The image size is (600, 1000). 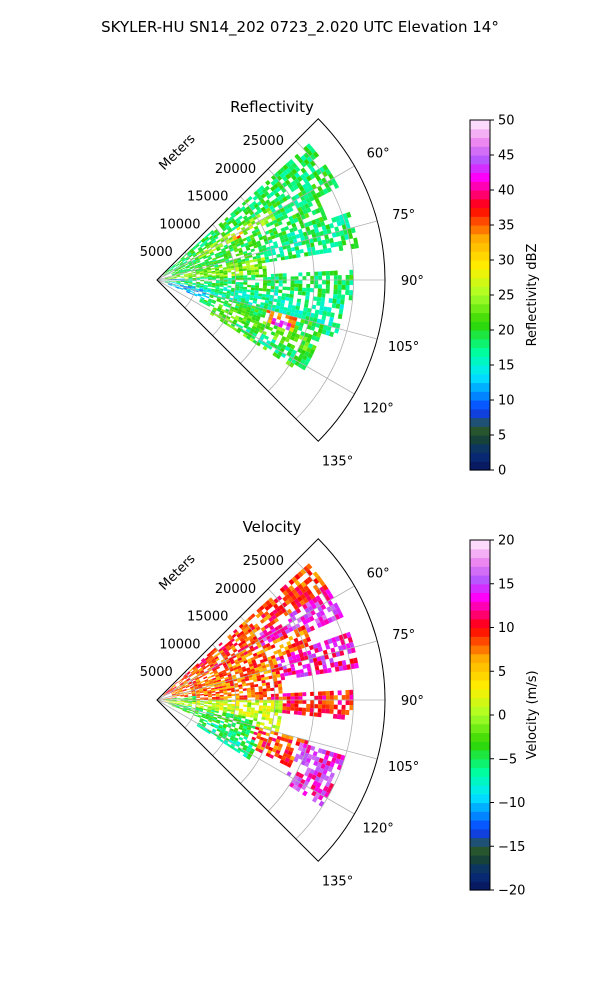 I want to click on range-tick-label: 5000, so click(x=156, y=672).